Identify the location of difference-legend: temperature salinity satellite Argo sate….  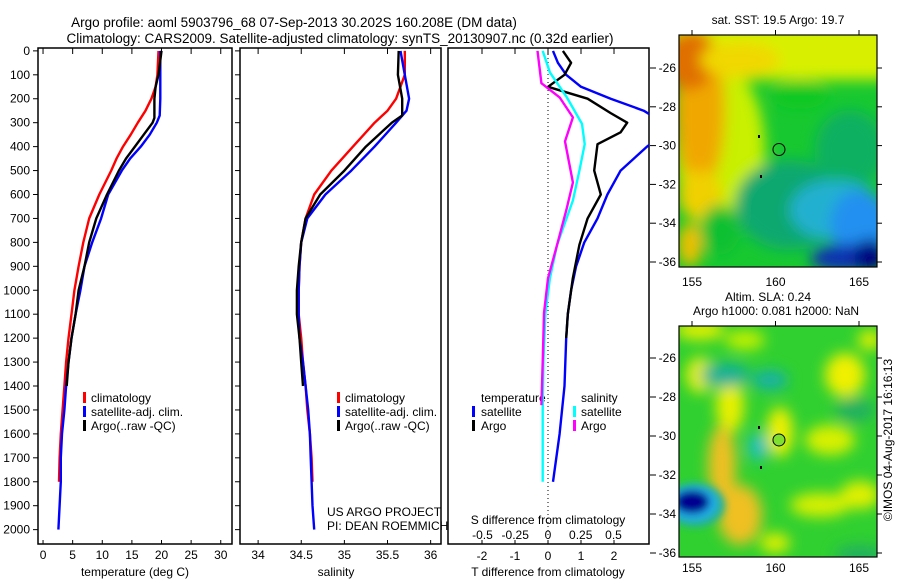
(547, 412).